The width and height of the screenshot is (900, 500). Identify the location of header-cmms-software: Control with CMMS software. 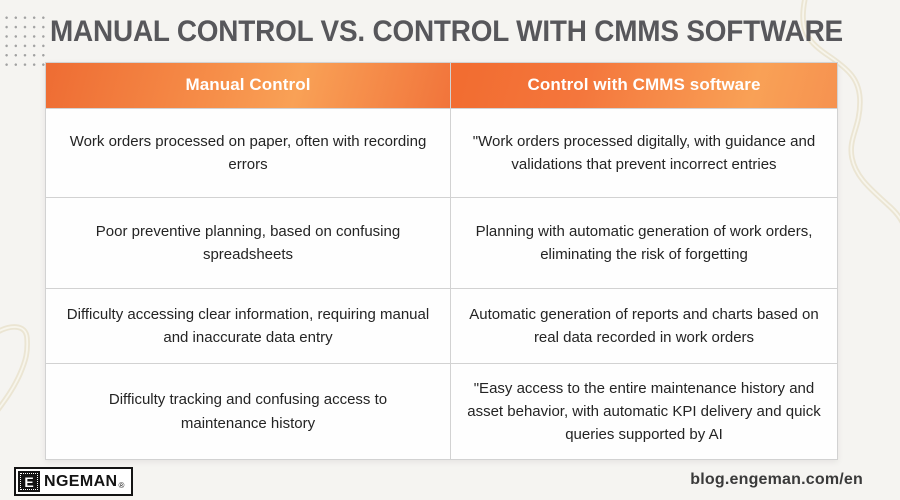
(644, 85).